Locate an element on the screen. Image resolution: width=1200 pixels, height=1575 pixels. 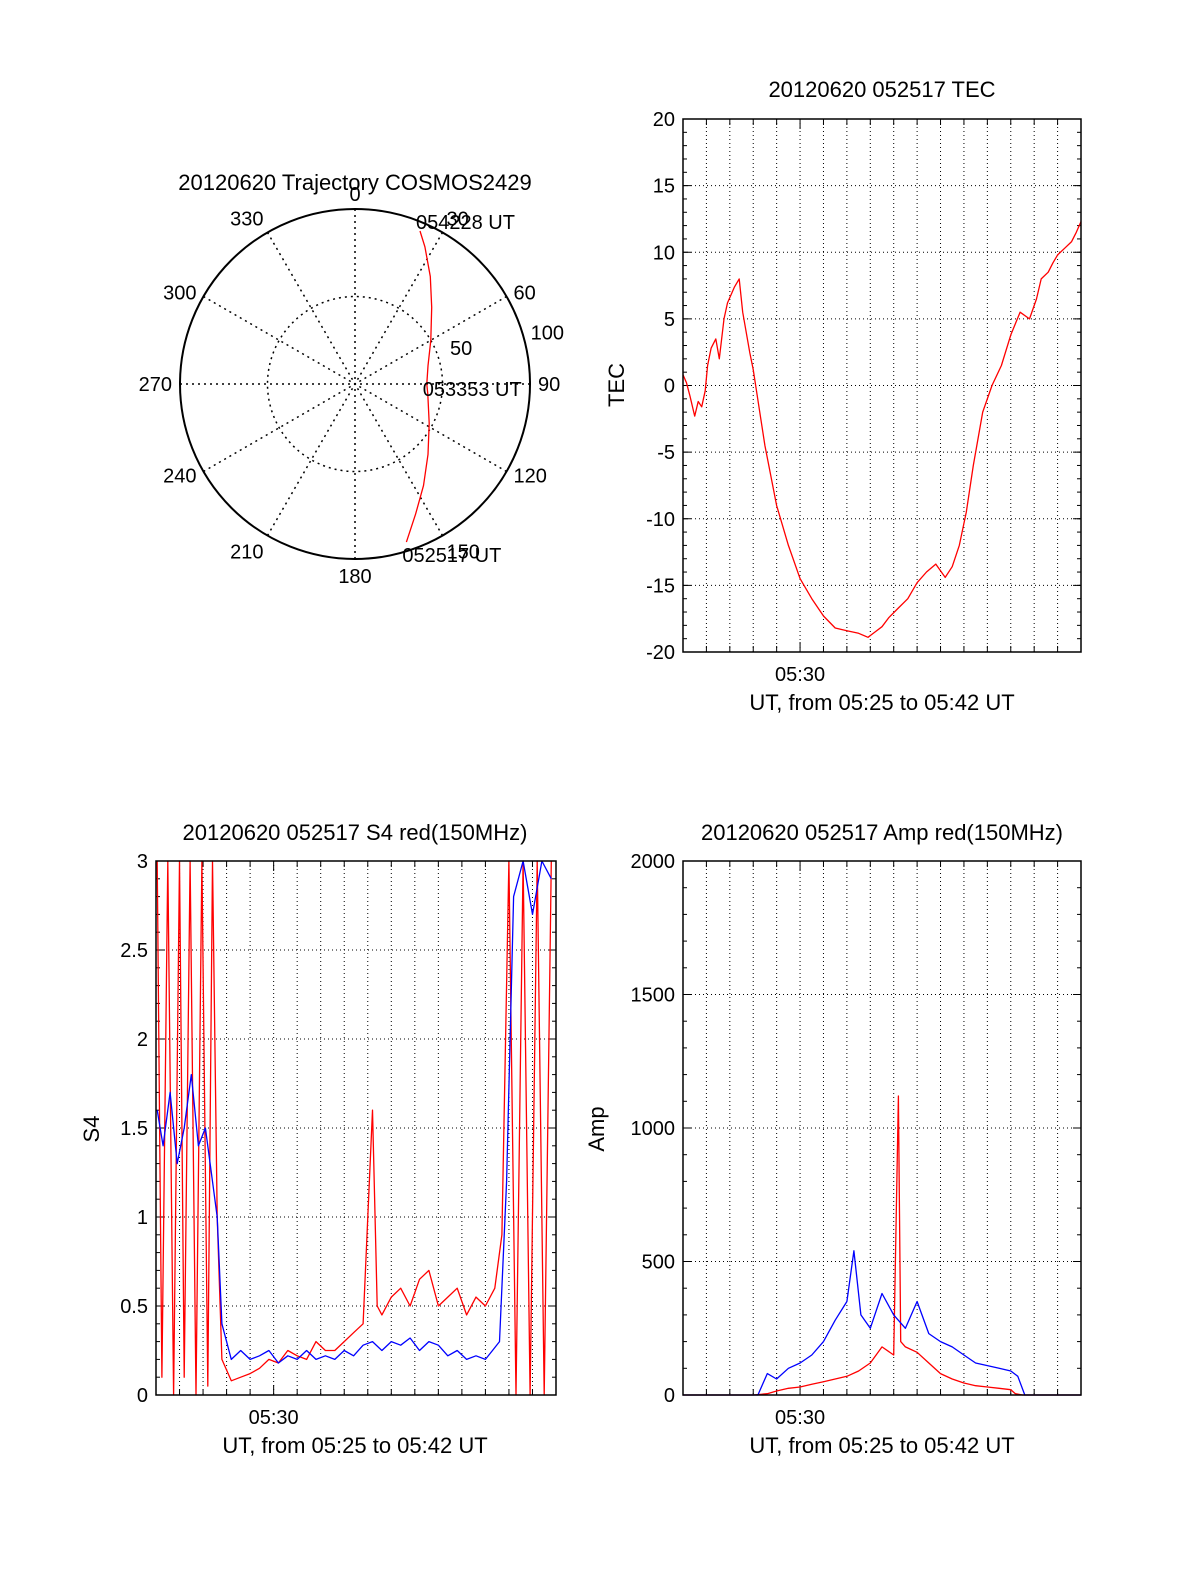
s4-x-axis-label: UT, from 05:25 to 05:42 UT is located at coordinates (354, 1445).